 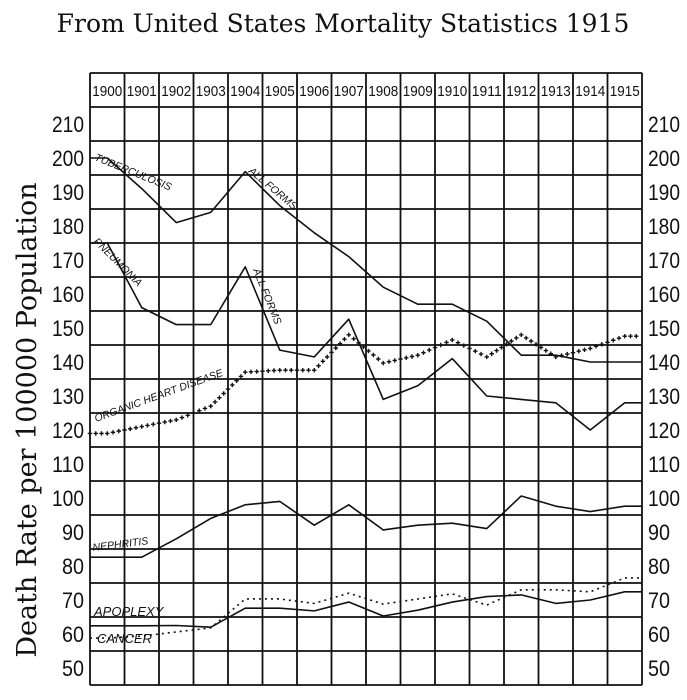 What do you see at coordinates (68, 226) in the screenshot?
I see `y-tick-label-left: 180` at bounding box center [68, 226].